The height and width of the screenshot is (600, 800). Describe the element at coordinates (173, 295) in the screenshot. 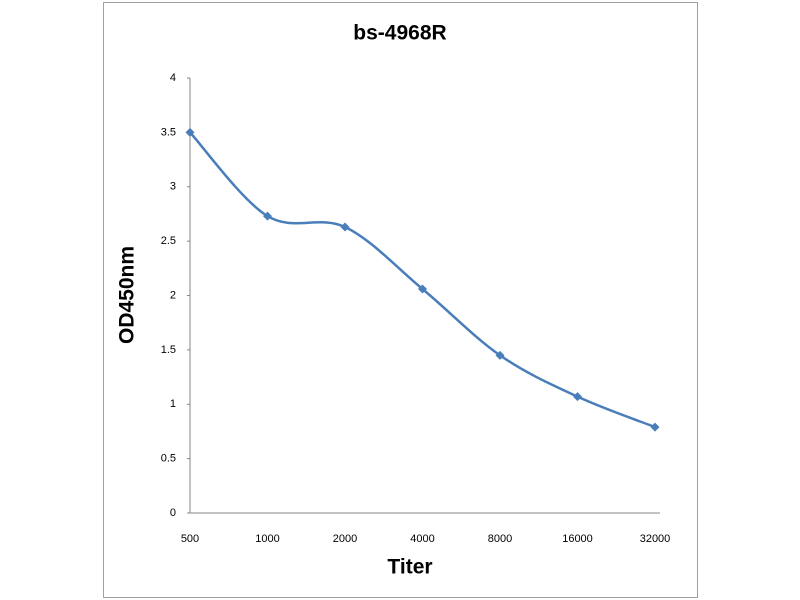

I see `y-tick-label: 2` at that location.